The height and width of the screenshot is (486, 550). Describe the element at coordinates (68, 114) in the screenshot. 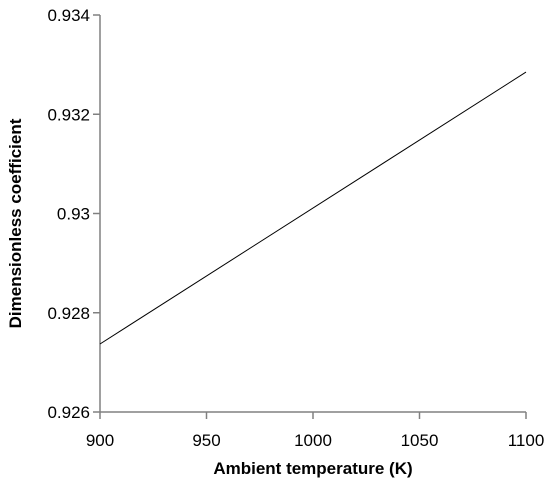

I see `y-tick-label: 0.932` at that location.